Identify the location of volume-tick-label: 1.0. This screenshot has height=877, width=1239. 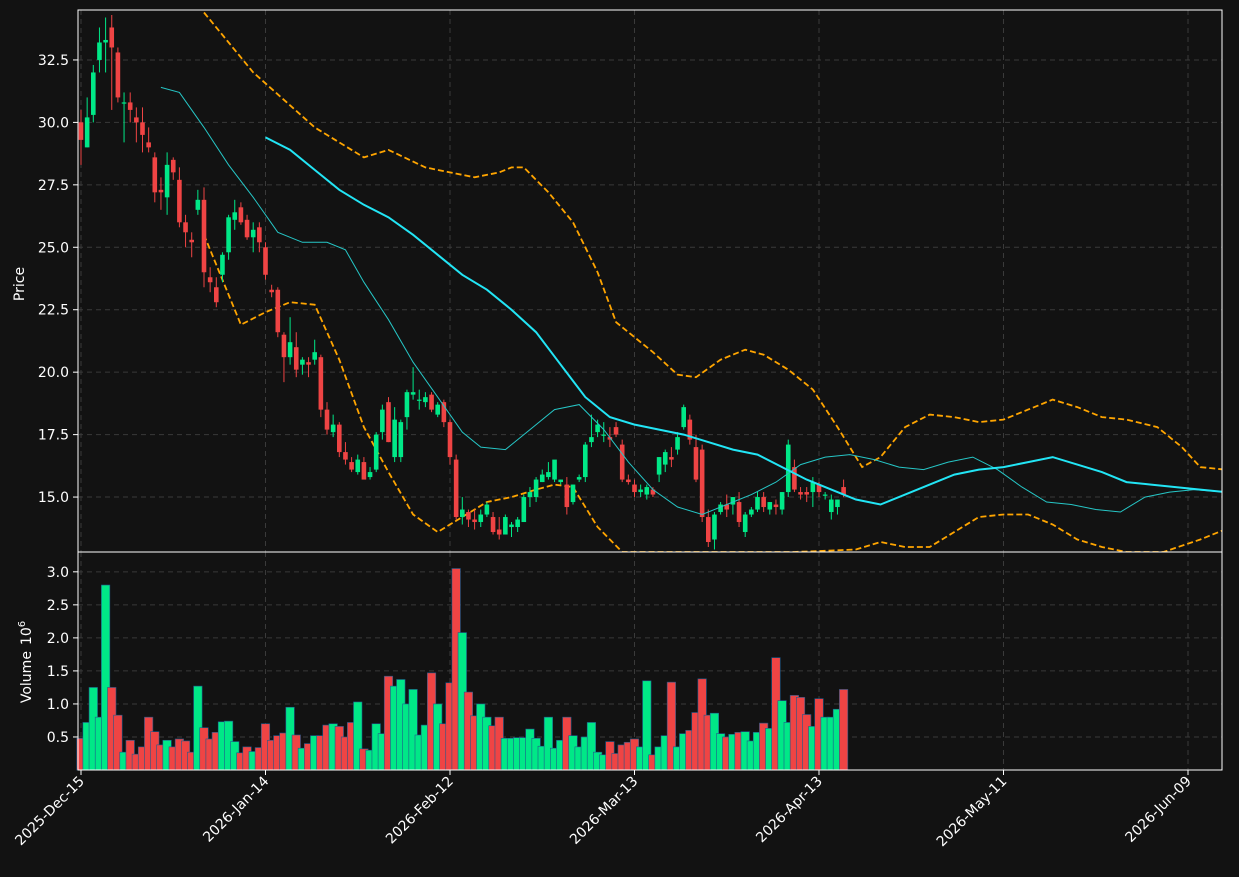
(58, 705).